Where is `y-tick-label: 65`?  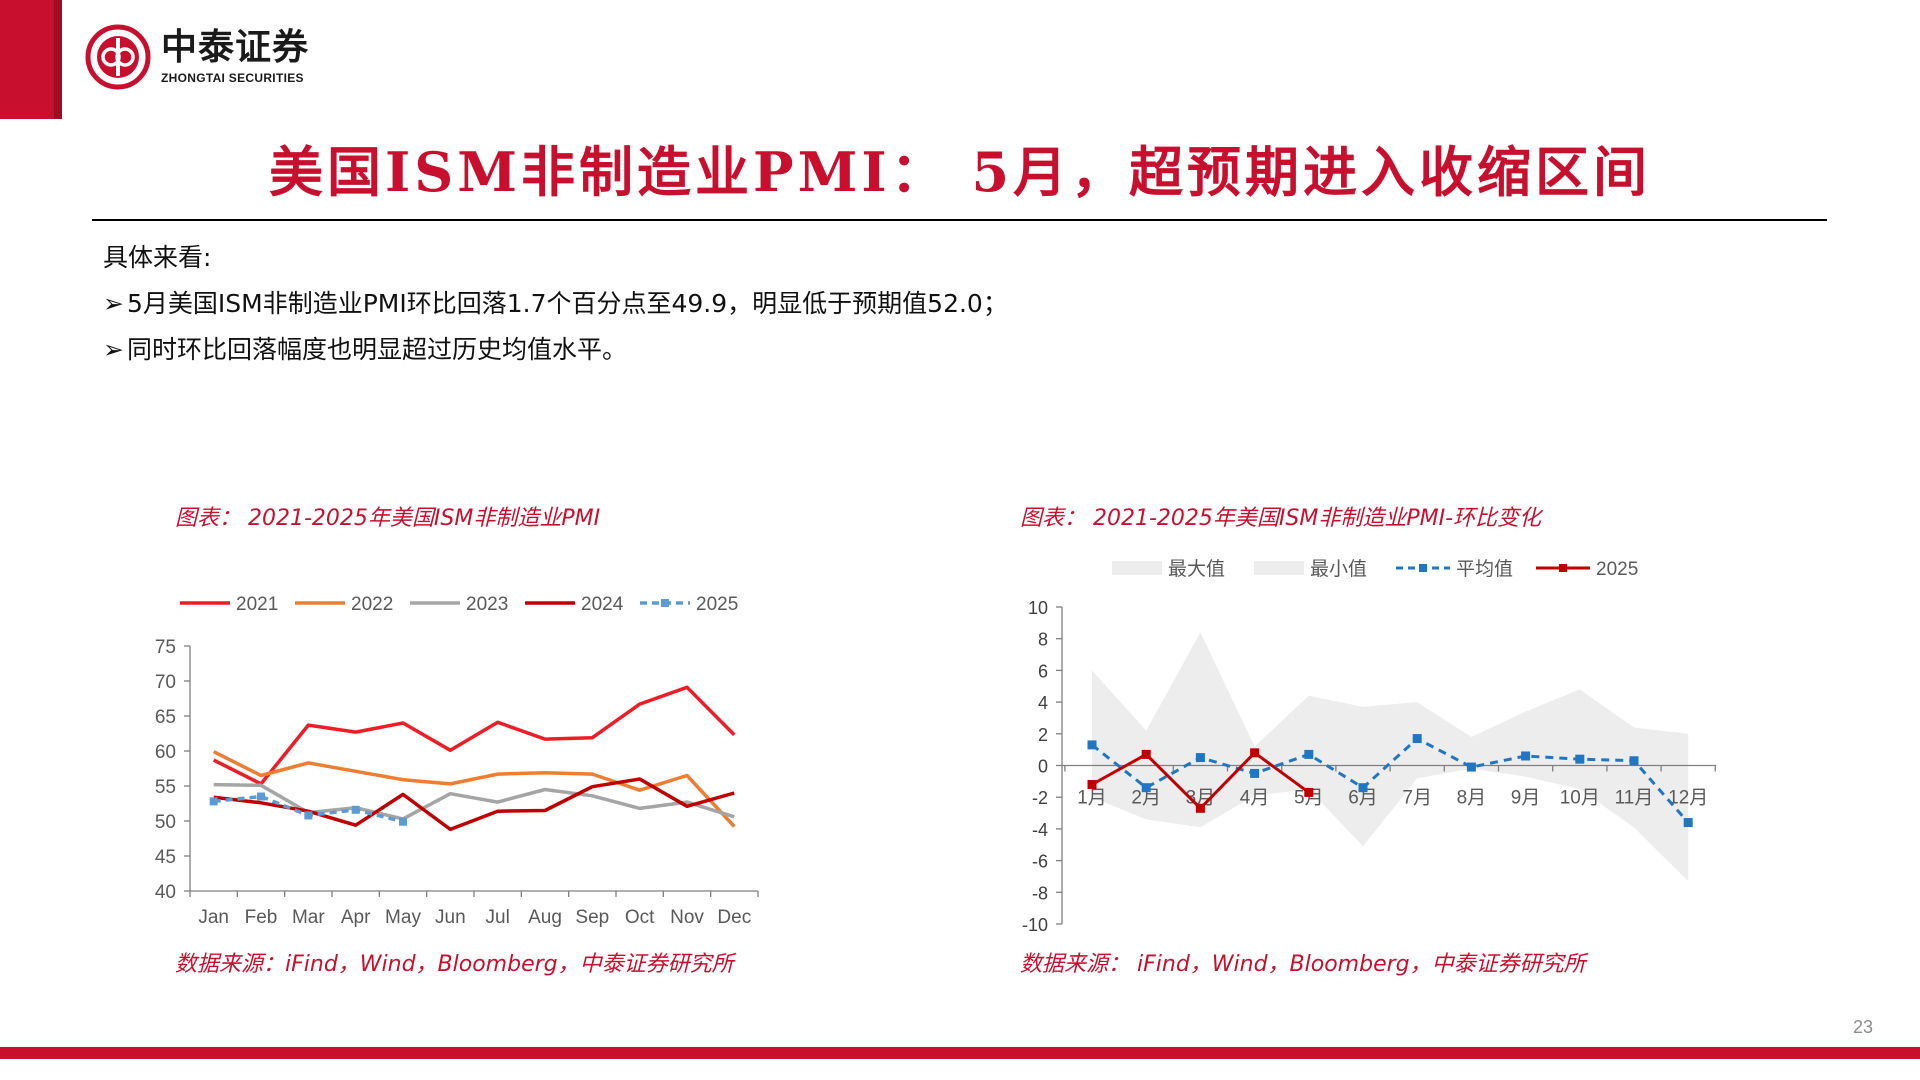 y-tick-label: 65 is located at coordinates (165, 717).